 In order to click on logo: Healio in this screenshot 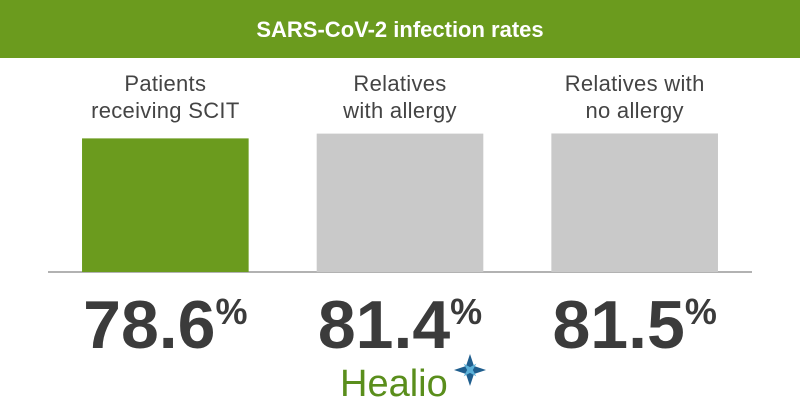, I will do `click(413, 379)`.